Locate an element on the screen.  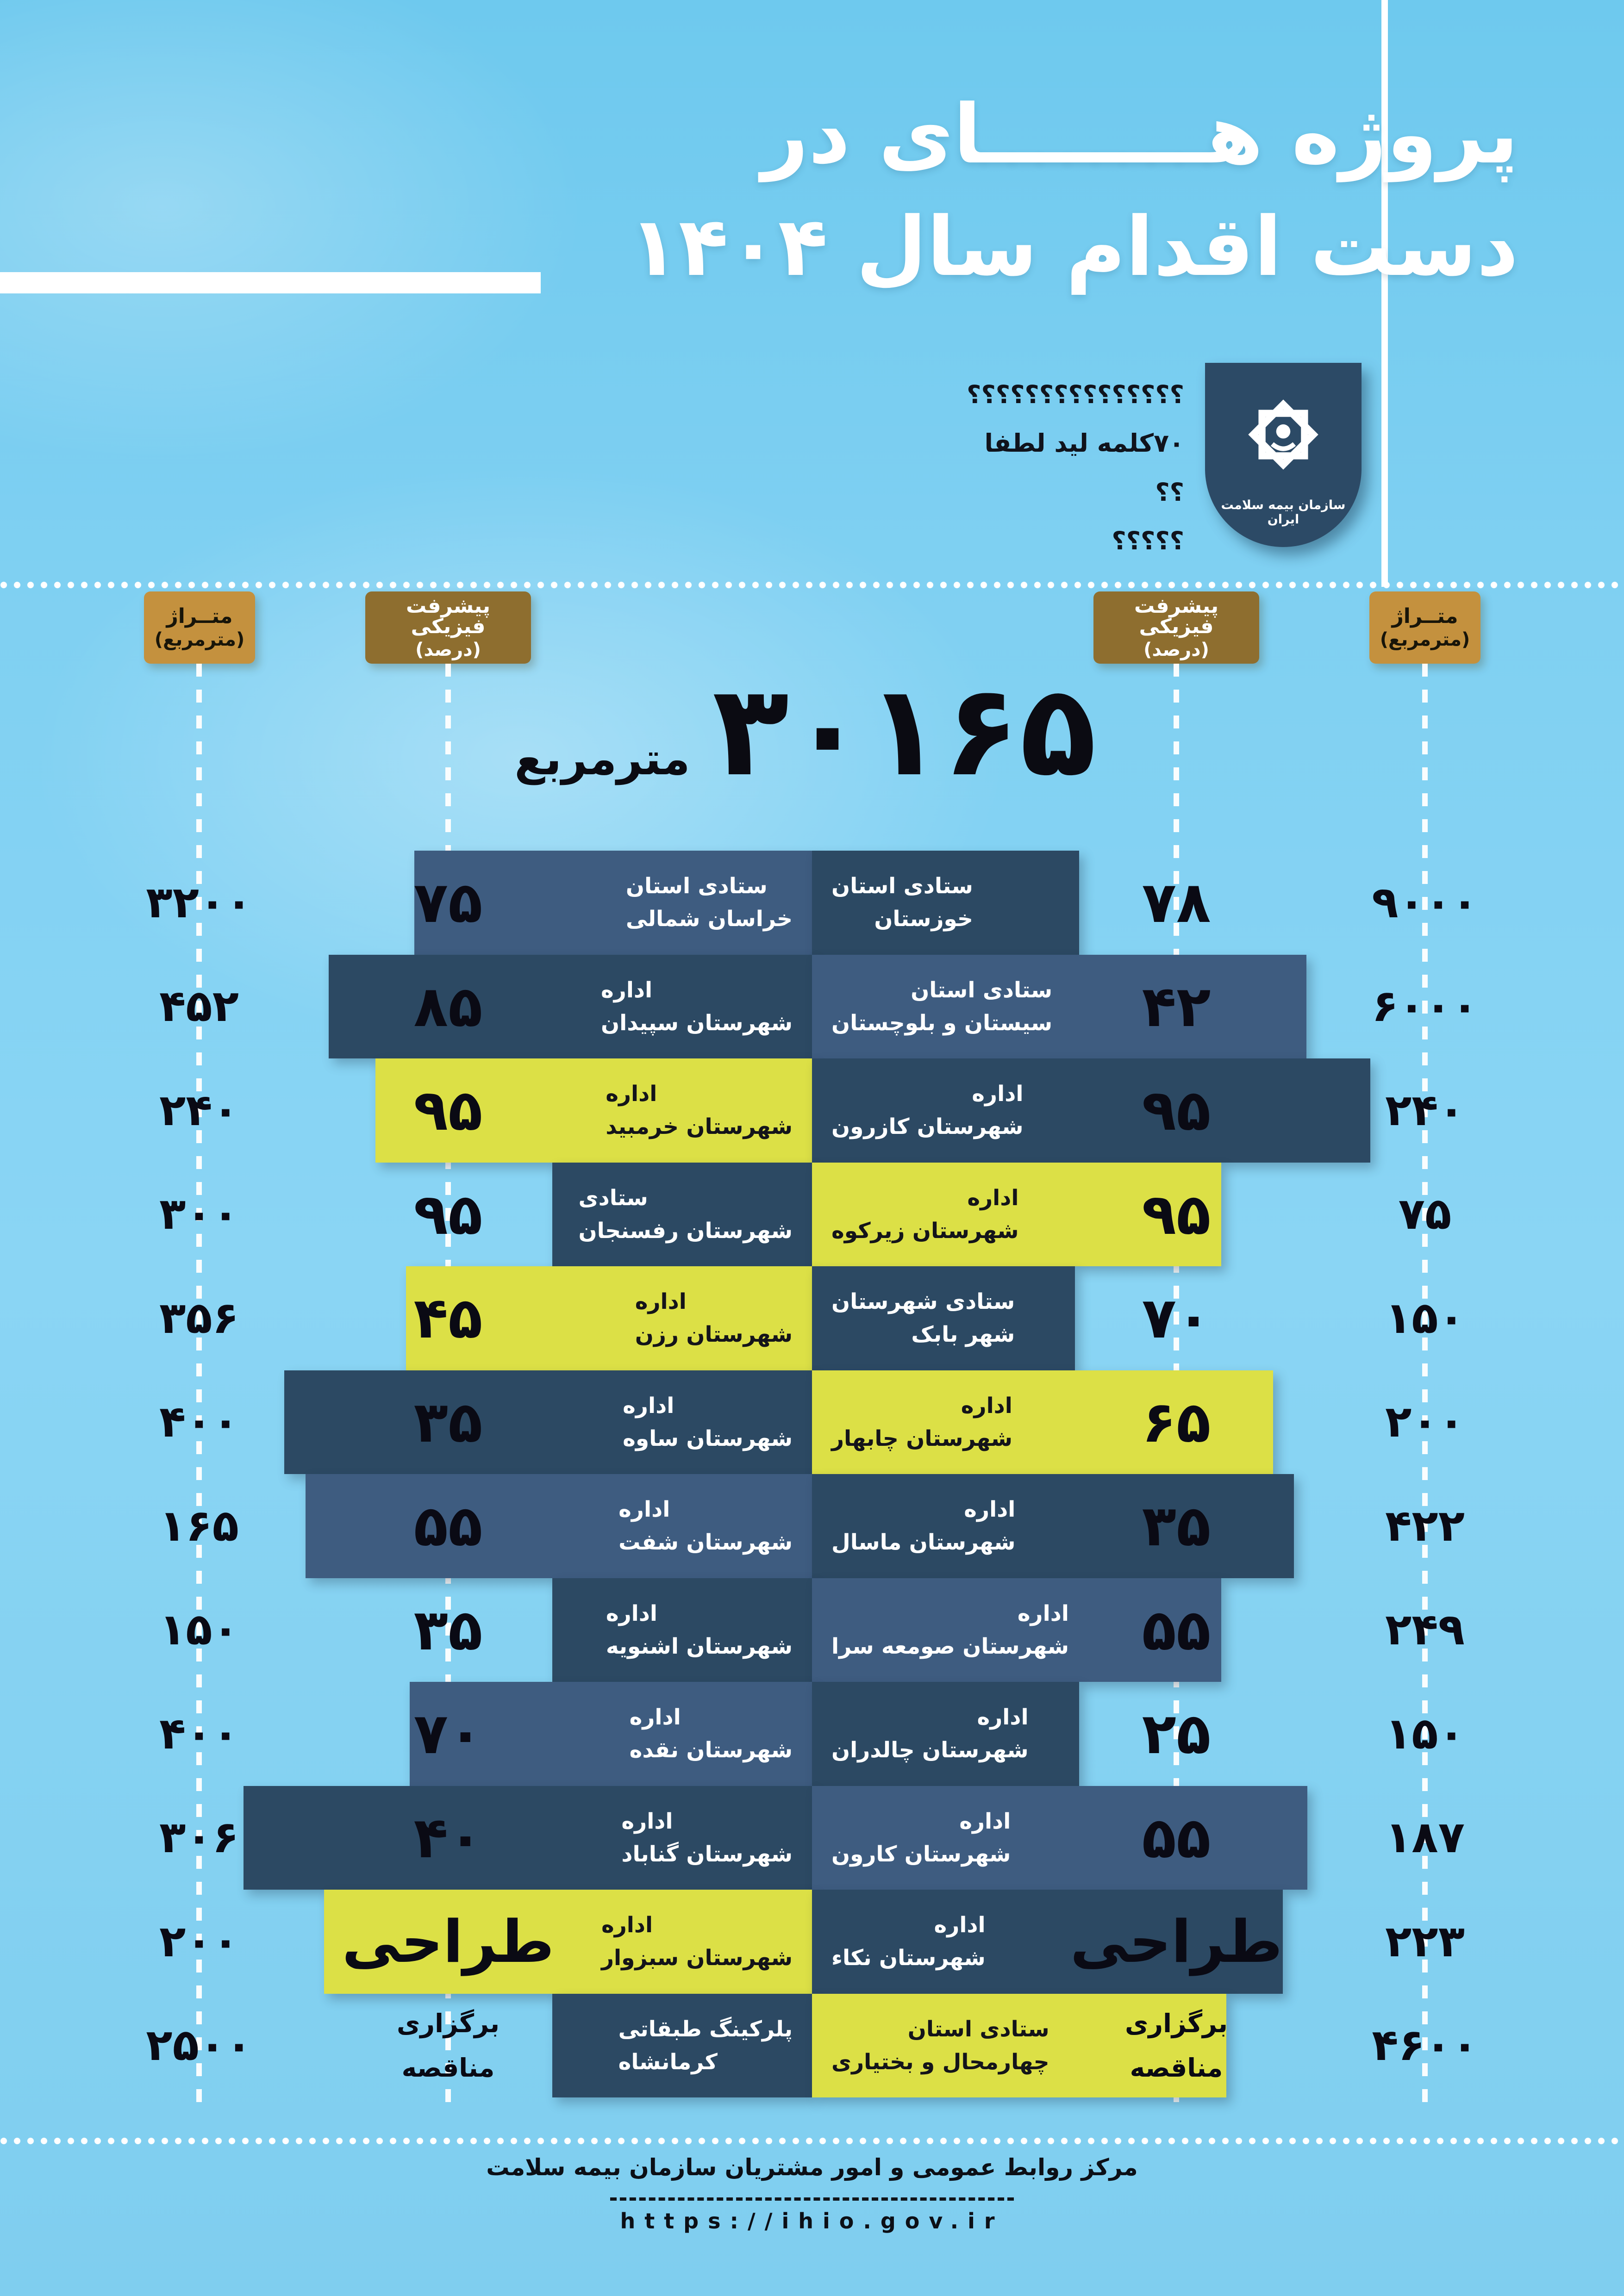
bar-right-label: اداره شهرستان زیرکوه is located at coordinates (925, 1214).